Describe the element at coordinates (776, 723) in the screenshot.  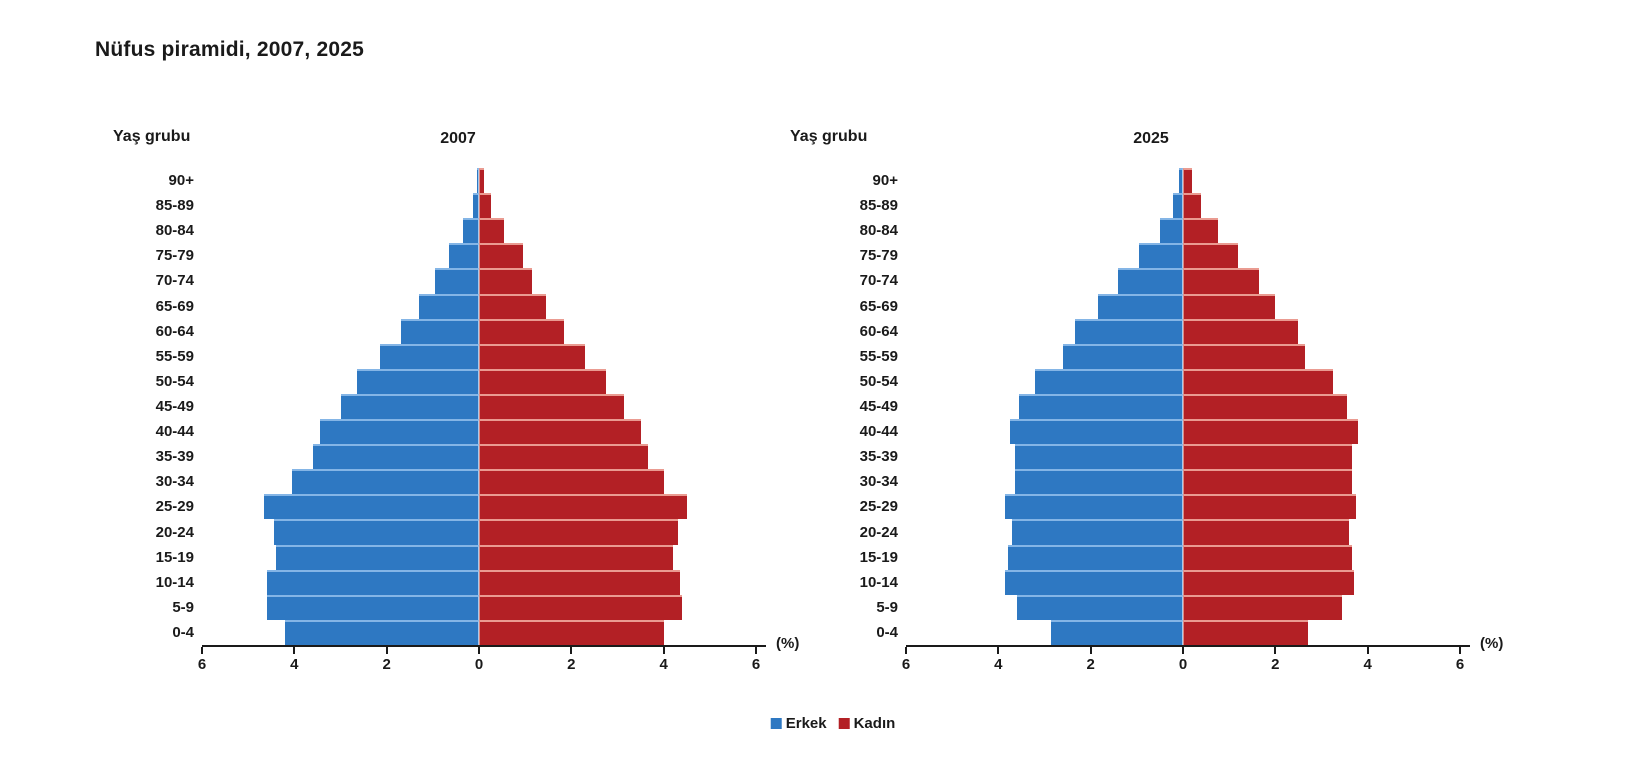
I see `male-color-swatch` at that location.